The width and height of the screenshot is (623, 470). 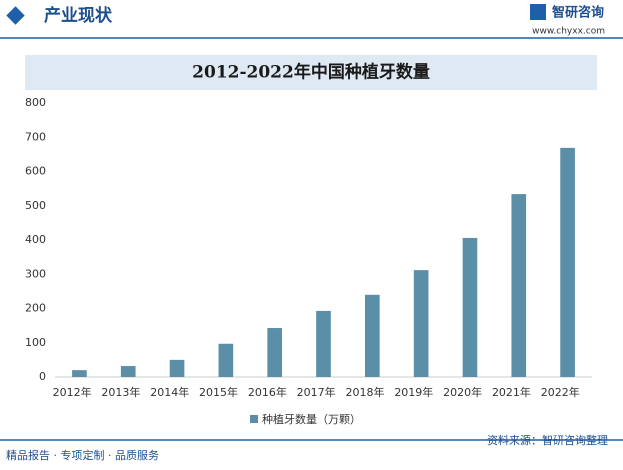 I want to click on chart-title: 2012-2022年中国种植牙数量, so click(x=311, y=72).